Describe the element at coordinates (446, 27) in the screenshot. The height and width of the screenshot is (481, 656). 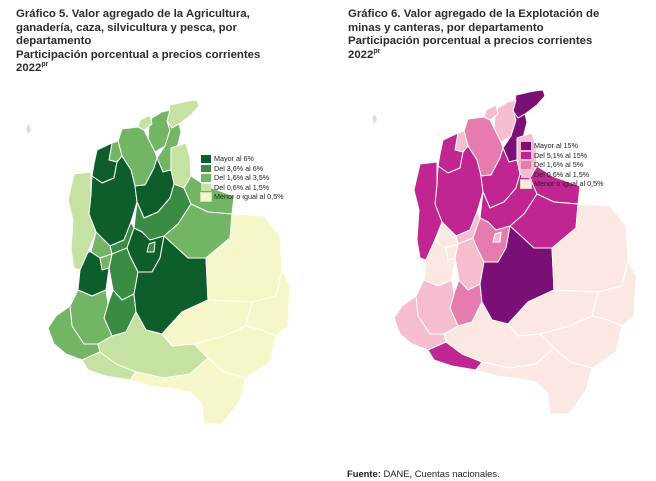
I see `title-line: minas y canteras, por departamento` at that location.